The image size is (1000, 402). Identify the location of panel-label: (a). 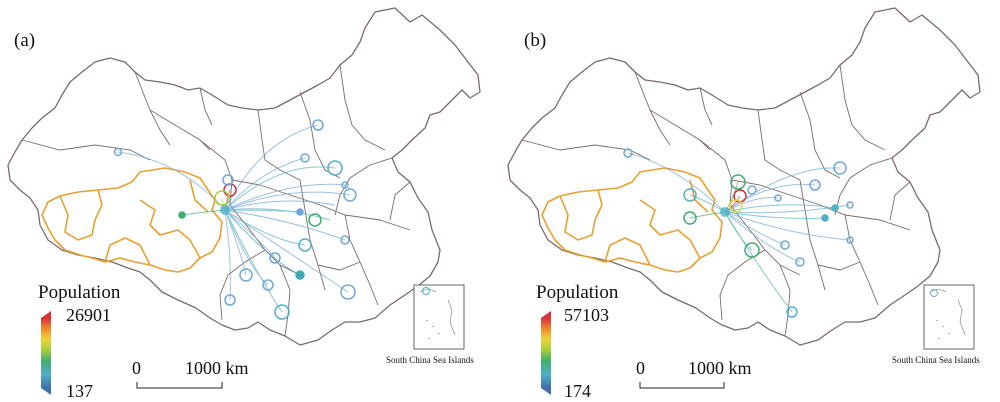
(25, 40).